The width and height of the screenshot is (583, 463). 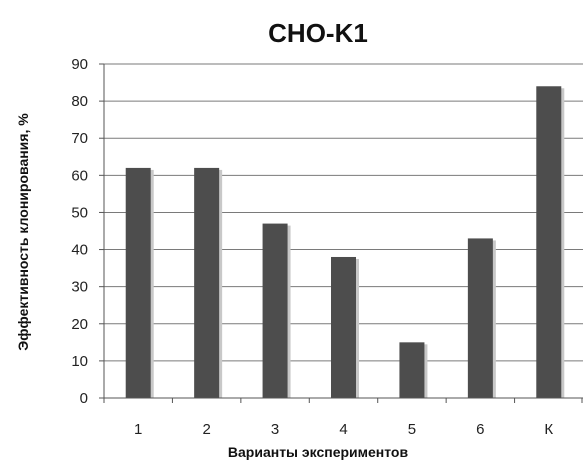 What do you see at coordinates (206, 429) in the screenshot?
I see `x-tick-label: 2` at bounding box center [206, 429].